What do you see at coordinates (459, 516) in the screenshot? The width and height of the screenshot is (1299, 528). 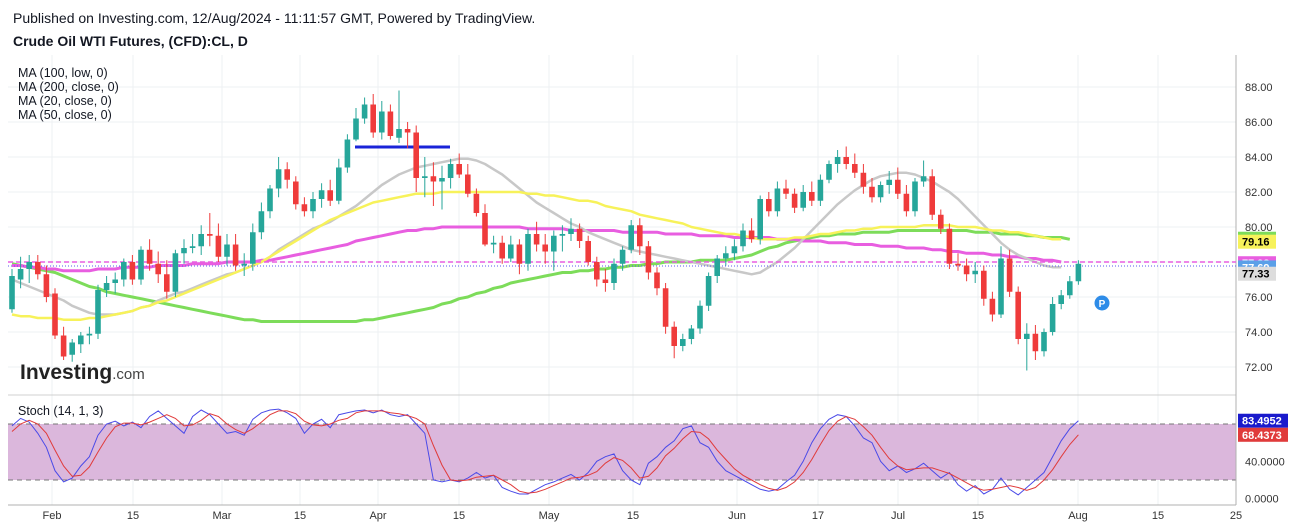 I see `time-tick-5: 15` at bounding box center [459, 516].